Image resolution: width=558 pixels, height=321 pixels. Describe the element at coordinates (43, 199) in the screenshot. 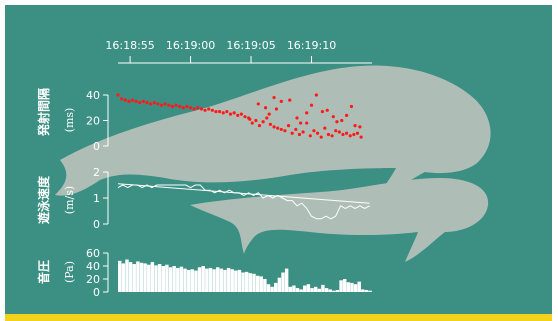

I see `speed-ylabel: 遊泳速度` at that location.